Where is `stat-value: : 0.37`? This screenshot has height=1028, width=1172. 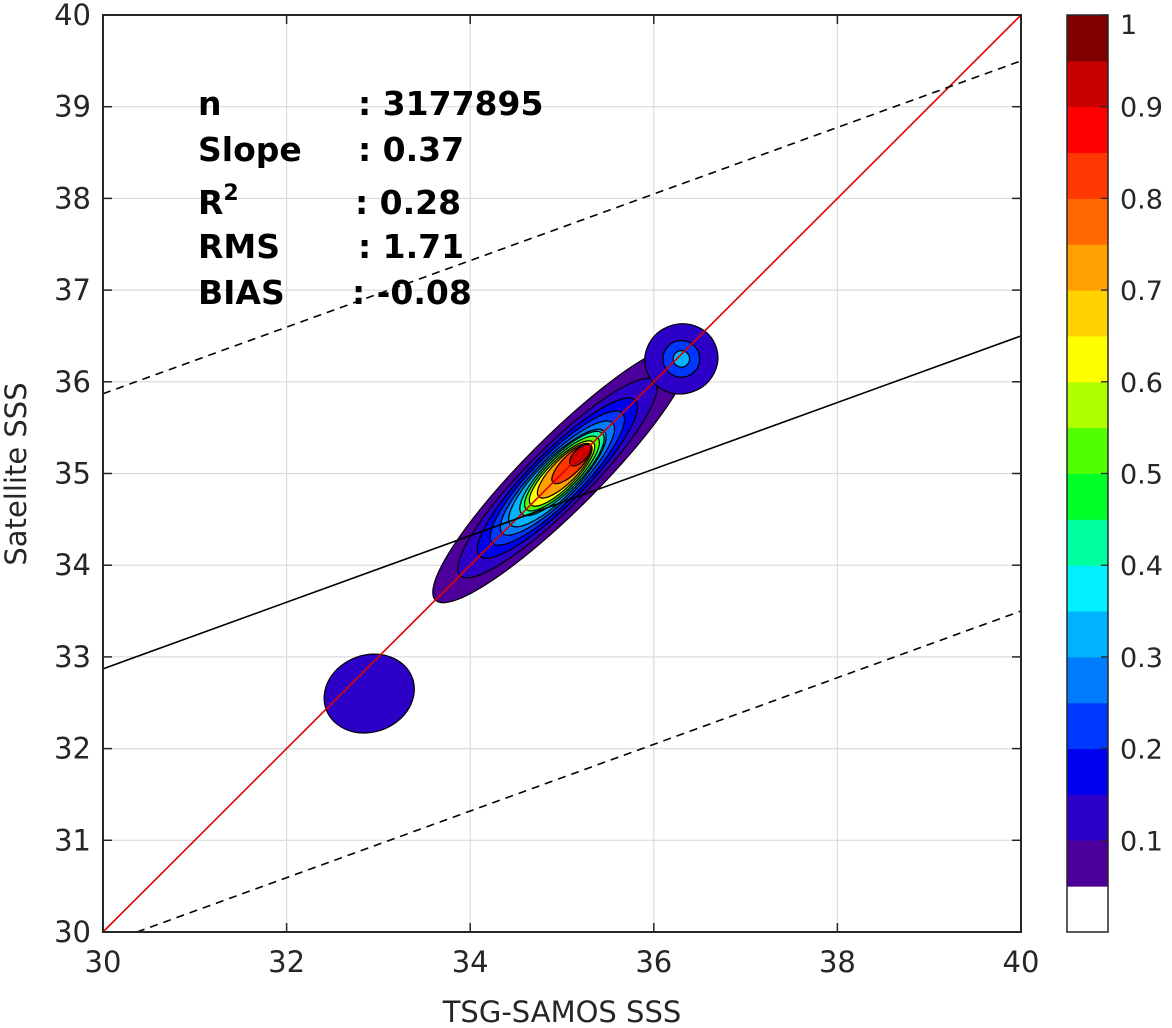 stat-value: : 0.37 is located at coordinates (411, 149).